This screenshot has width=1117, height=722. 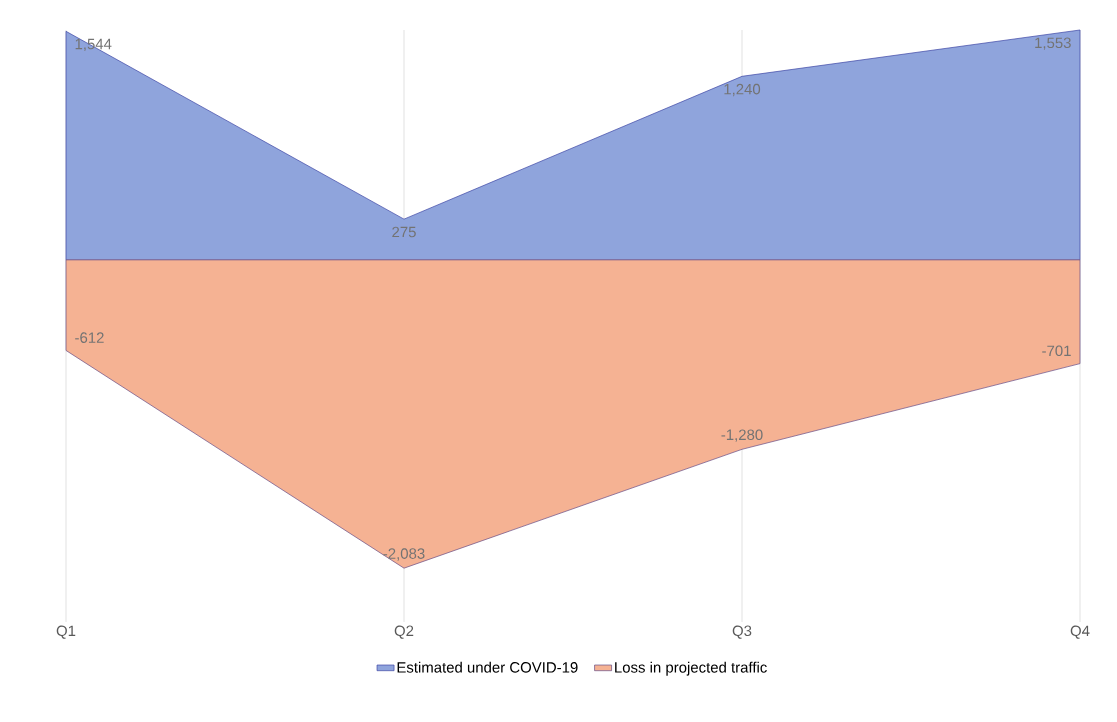 What do you see at coordinates (404, 554) in the screenshot?
I see `data-label: -2,083` at bounding box center [404, 554].